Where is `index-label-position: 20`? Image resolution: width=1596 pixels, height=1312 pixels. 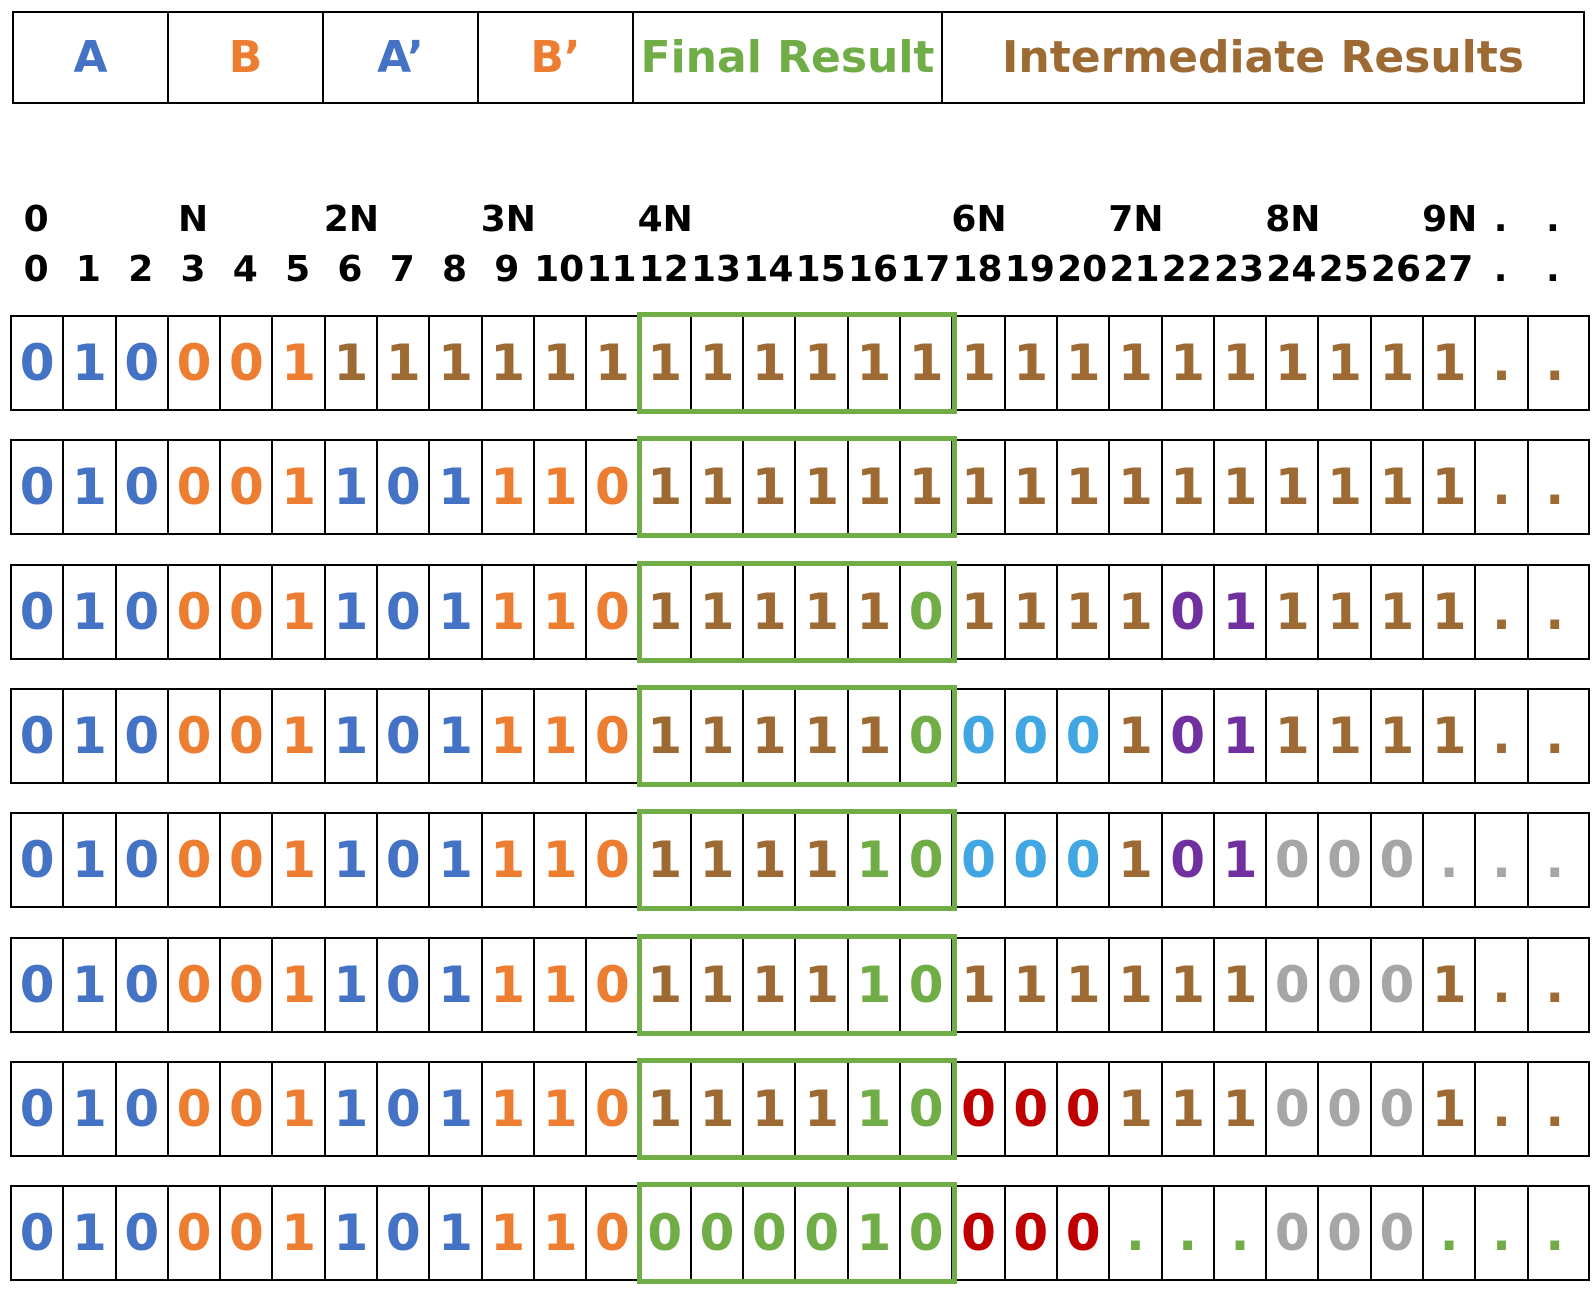
index-label-position: 20 is located at coordinates (1082, 269).